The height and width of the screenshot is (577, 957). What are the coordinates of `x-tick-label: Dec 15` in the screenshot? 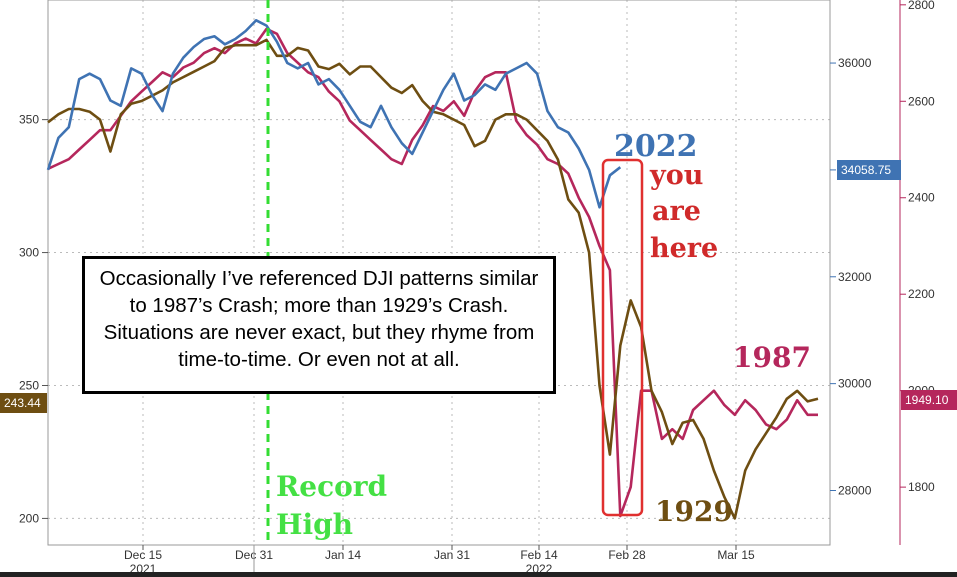 It's located at (143, 555).